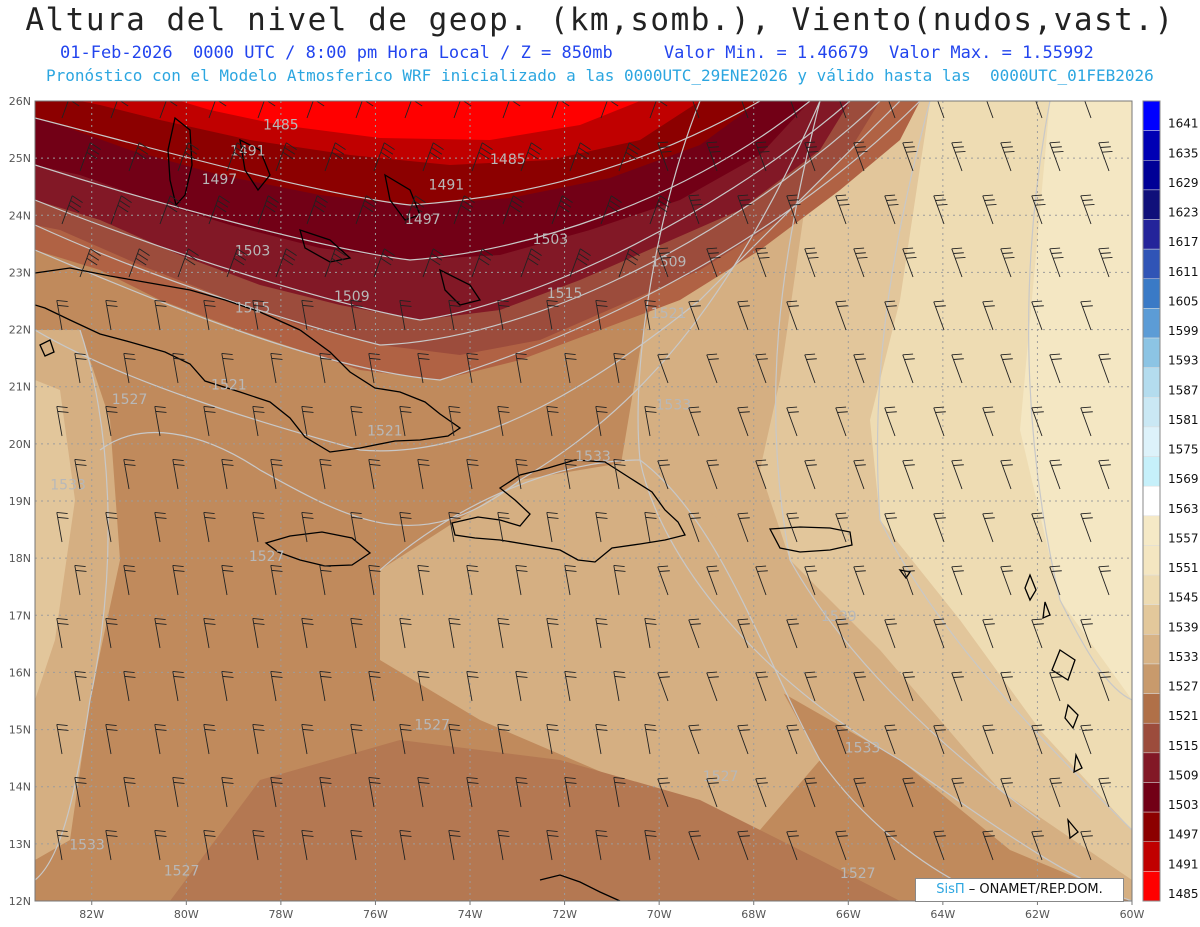  I want to click on legend-label: 1497, so click(1183, 835).